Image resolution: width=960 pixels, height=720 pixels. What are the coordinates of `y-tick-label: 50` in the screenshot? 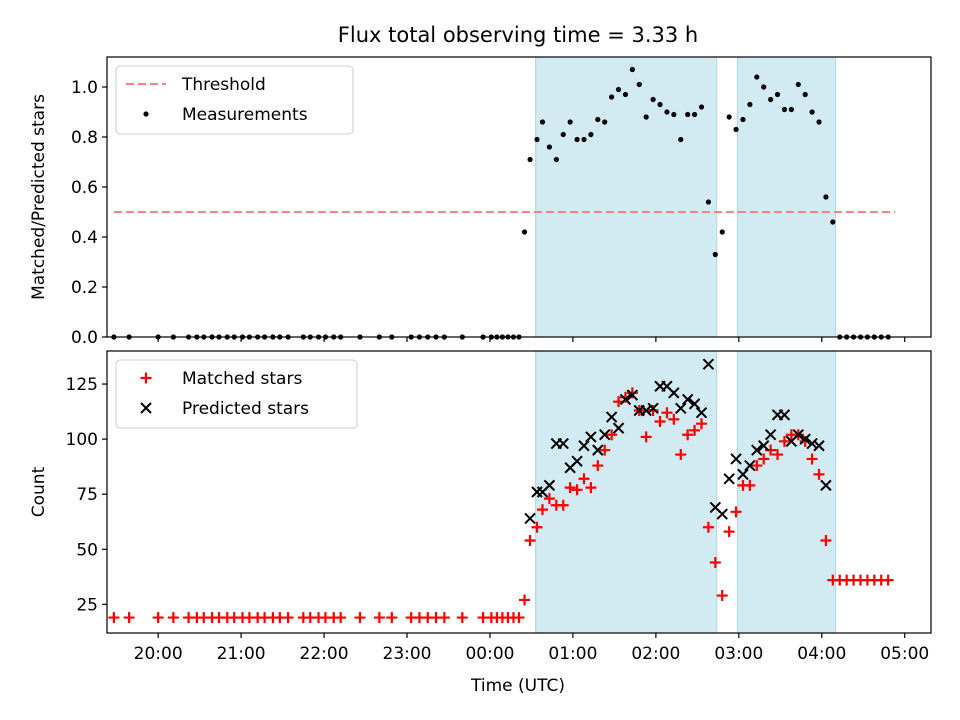 It's located at (87, 550).